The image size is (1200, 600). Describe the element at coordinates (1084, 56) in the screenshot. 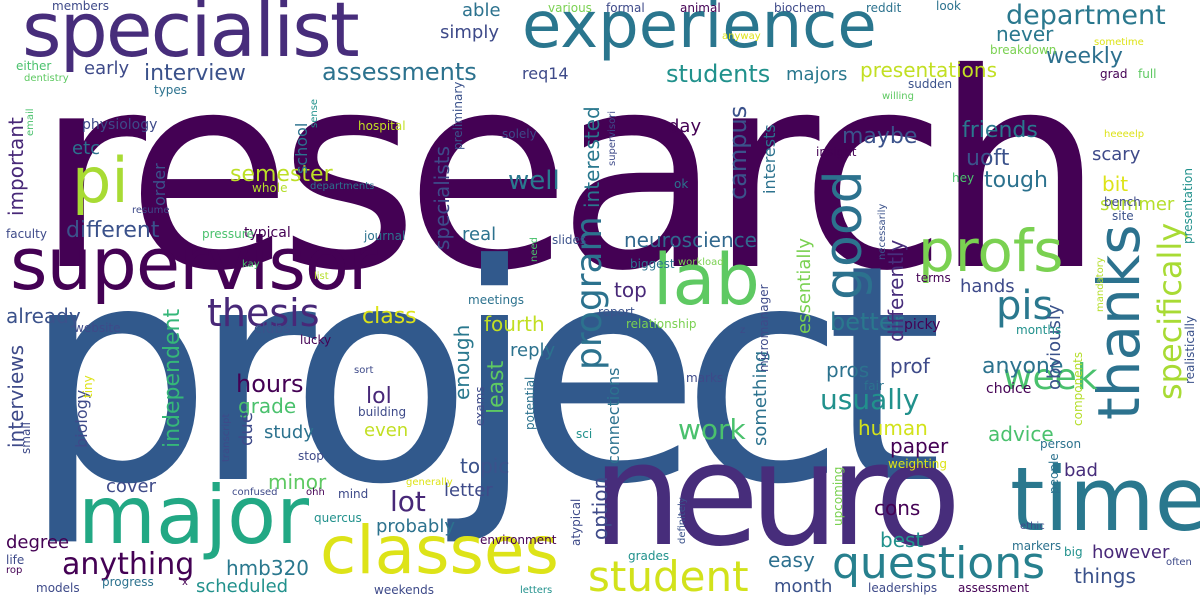

I see `word: weekly` at that location.